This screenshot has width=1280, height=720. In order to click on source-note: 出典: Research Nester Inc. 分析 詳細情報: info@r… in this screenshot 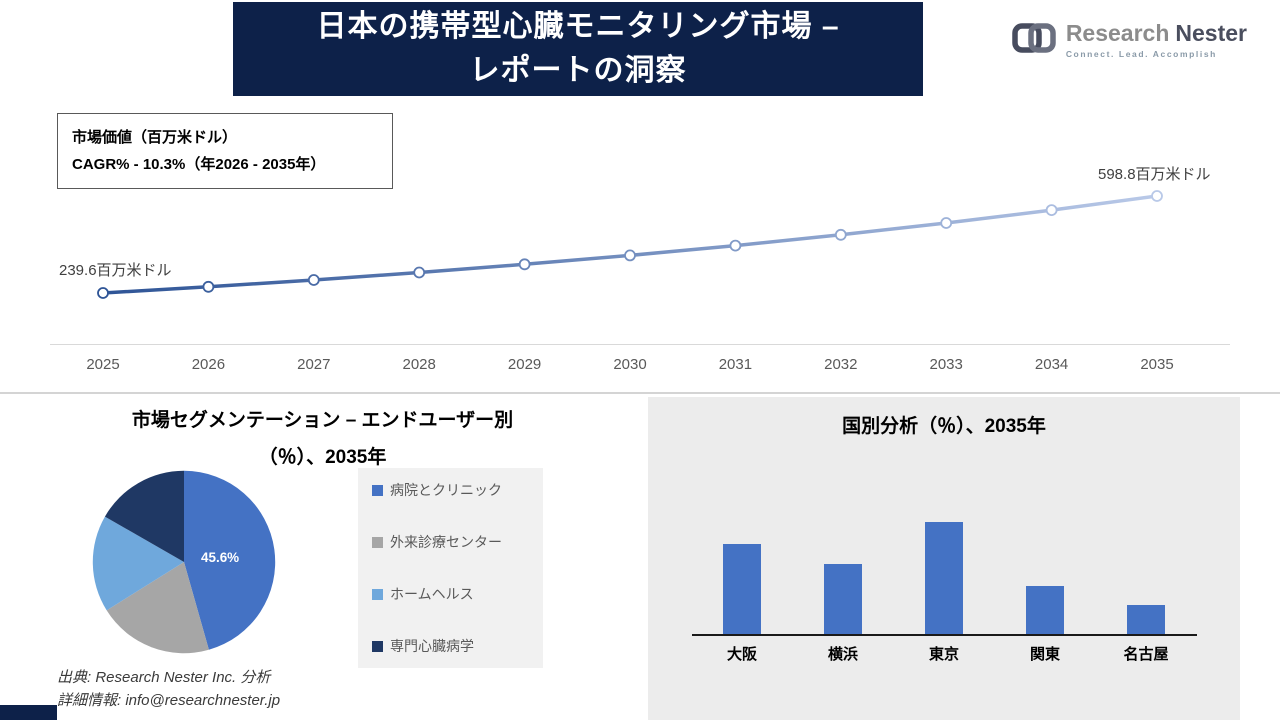, I will do `click(168, 689)`.